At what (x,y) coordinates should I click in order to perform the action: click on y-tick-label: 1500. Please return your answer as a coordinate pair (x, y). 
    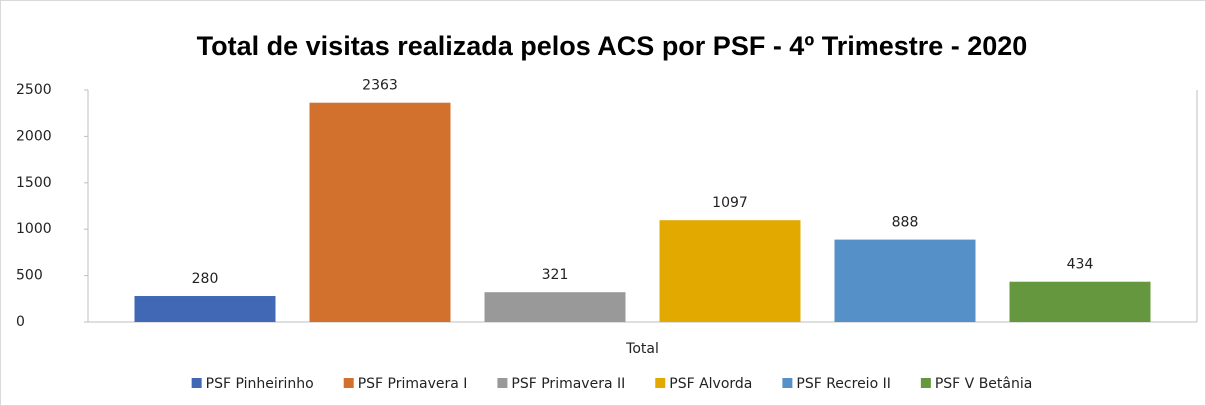
    Looking at the image, I should click on (34, 183).